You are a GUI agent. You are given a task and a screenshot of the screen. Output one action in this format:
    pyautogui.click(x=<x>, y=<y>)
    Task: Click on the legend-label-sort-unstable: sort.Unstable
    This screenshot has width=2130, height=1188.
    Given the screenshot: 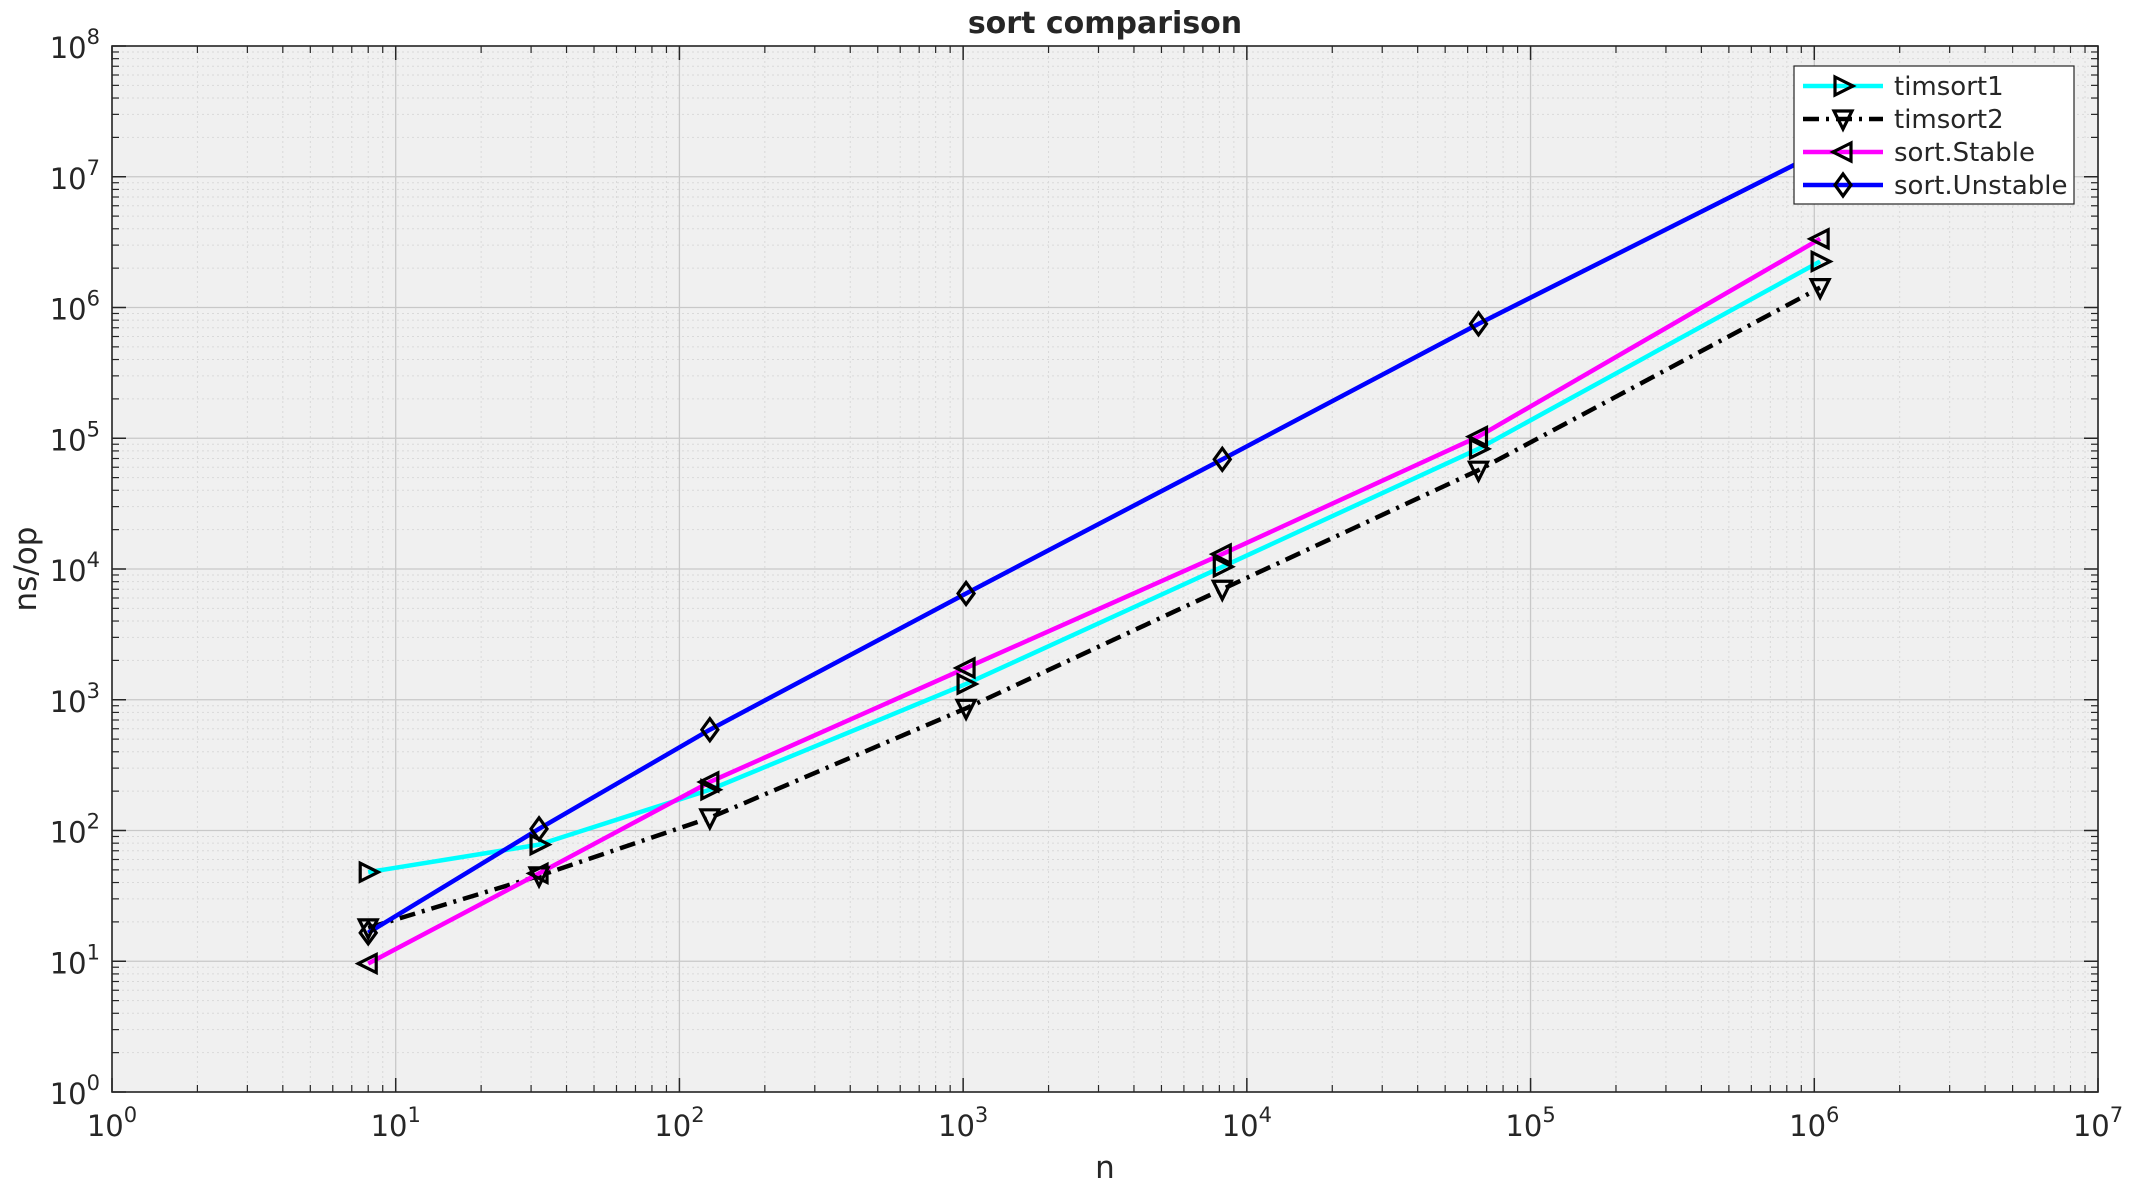 What is the action you would take?
    pyautogui.click(x=1981, y=186)
    